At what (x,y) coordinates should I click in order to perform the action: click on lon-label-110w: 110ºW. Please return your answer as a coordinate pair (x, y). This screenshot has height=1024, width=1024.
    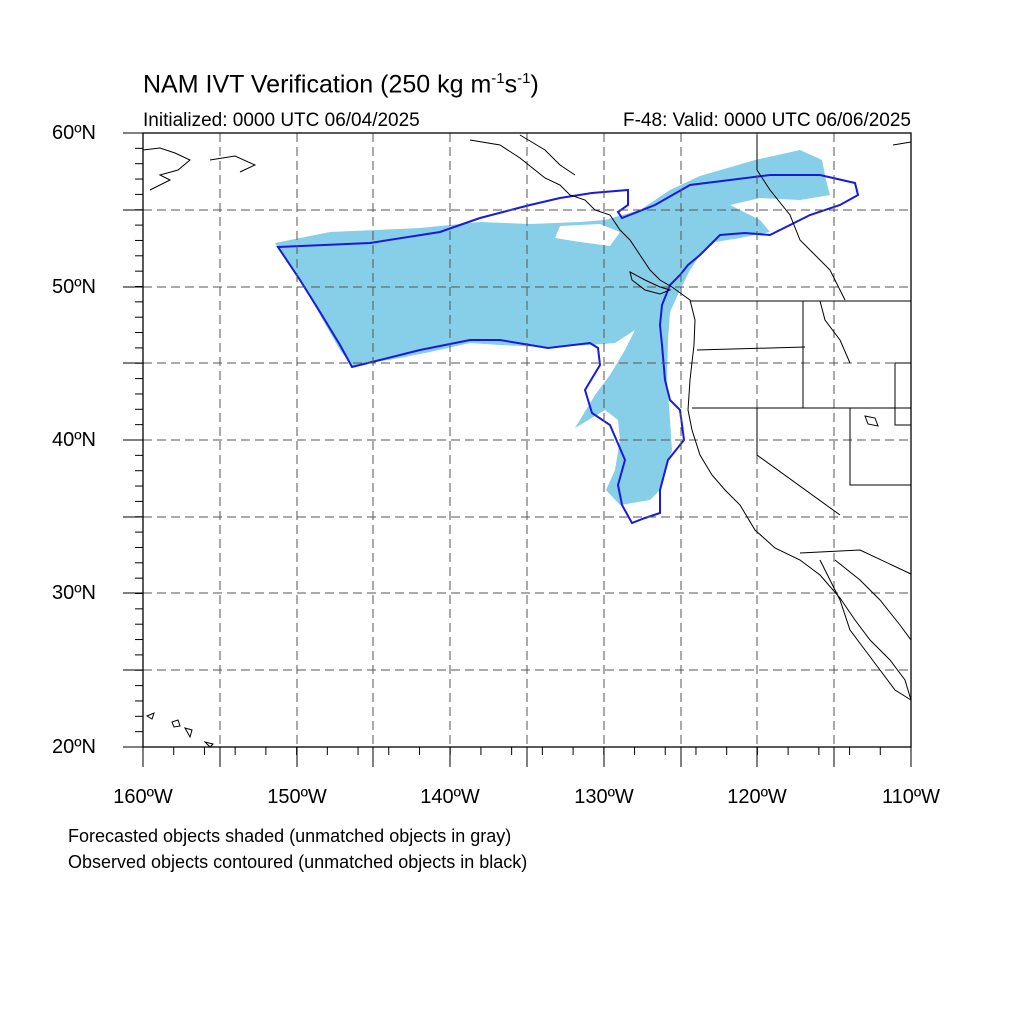
    Looking at the image, I should click on (911, 797).